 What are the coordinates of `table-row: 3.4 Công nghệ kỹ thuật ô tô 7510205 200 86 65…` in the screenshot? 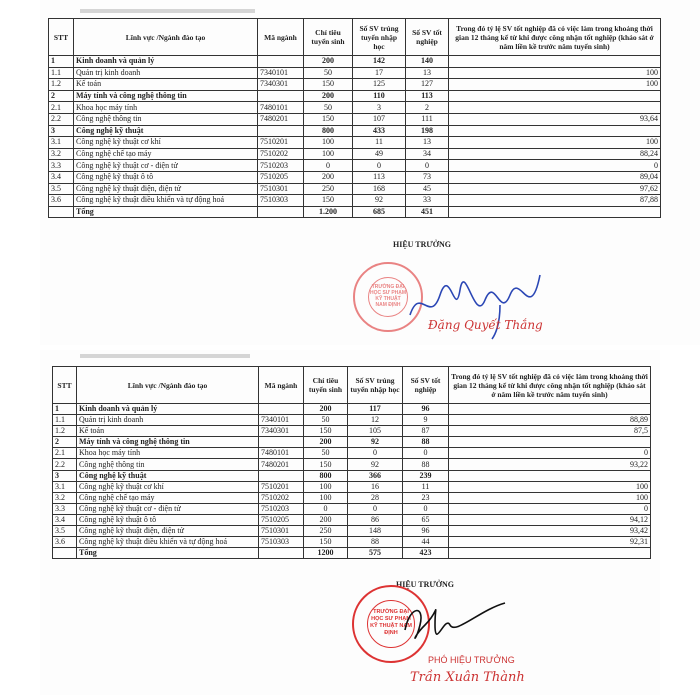 It's located at (351, 520).